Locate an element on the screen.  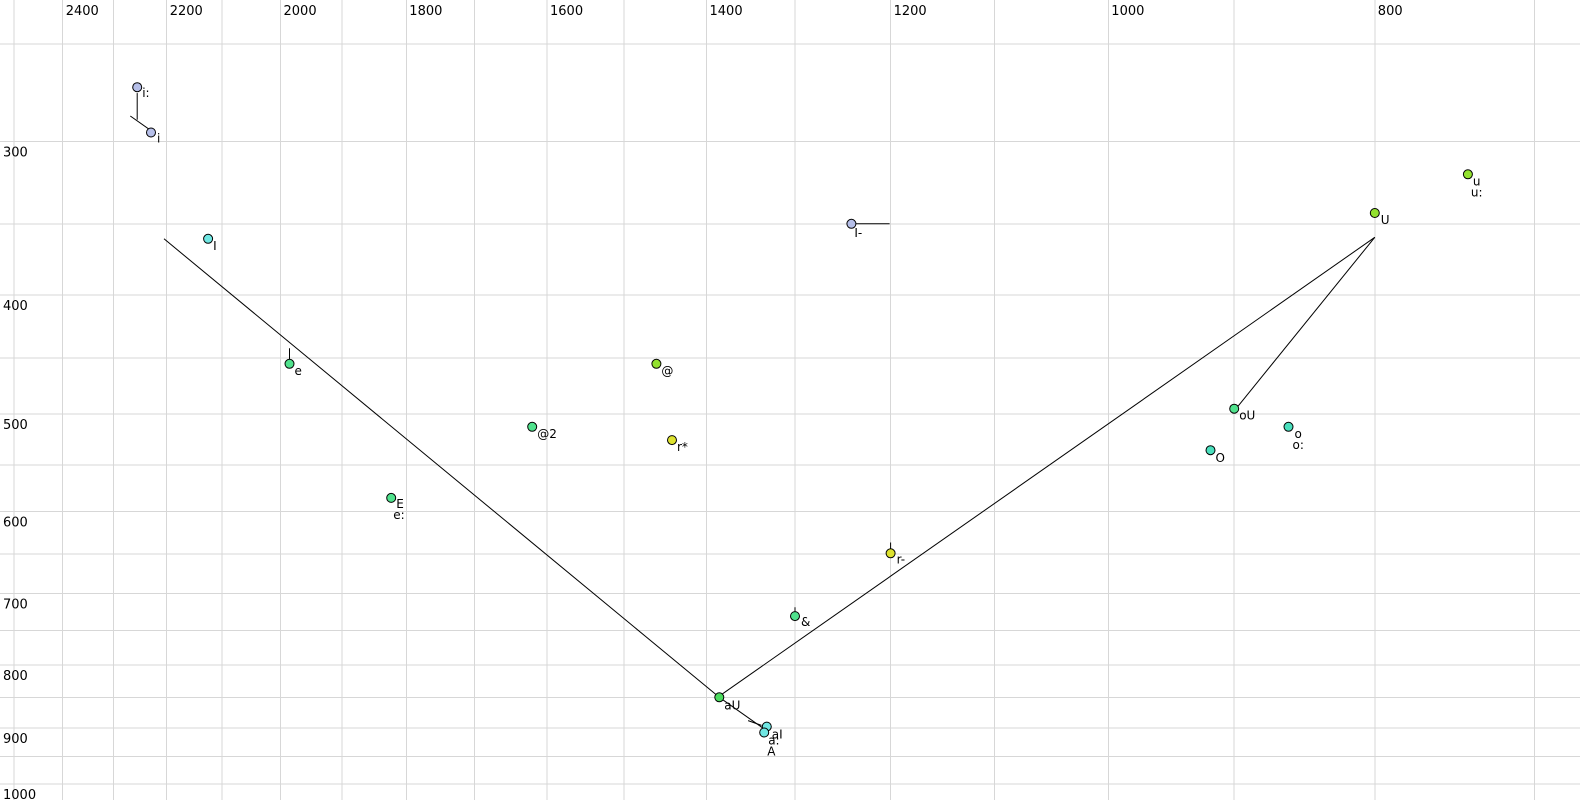
vowel-point-E is located at coordinates (391, 497).